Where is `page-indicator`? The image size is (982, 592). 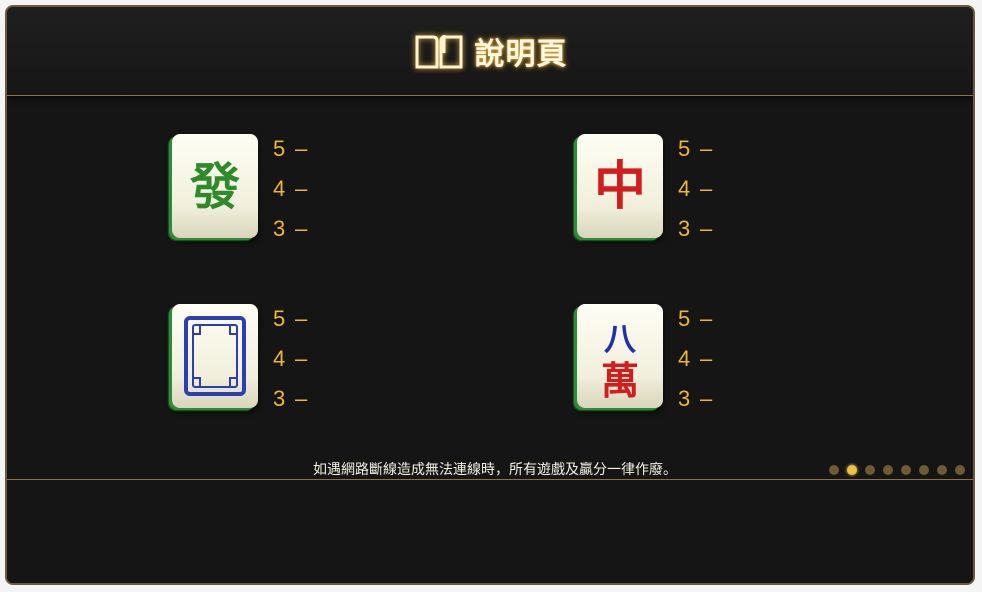
page-indicator is located at coordinates (897, 470).